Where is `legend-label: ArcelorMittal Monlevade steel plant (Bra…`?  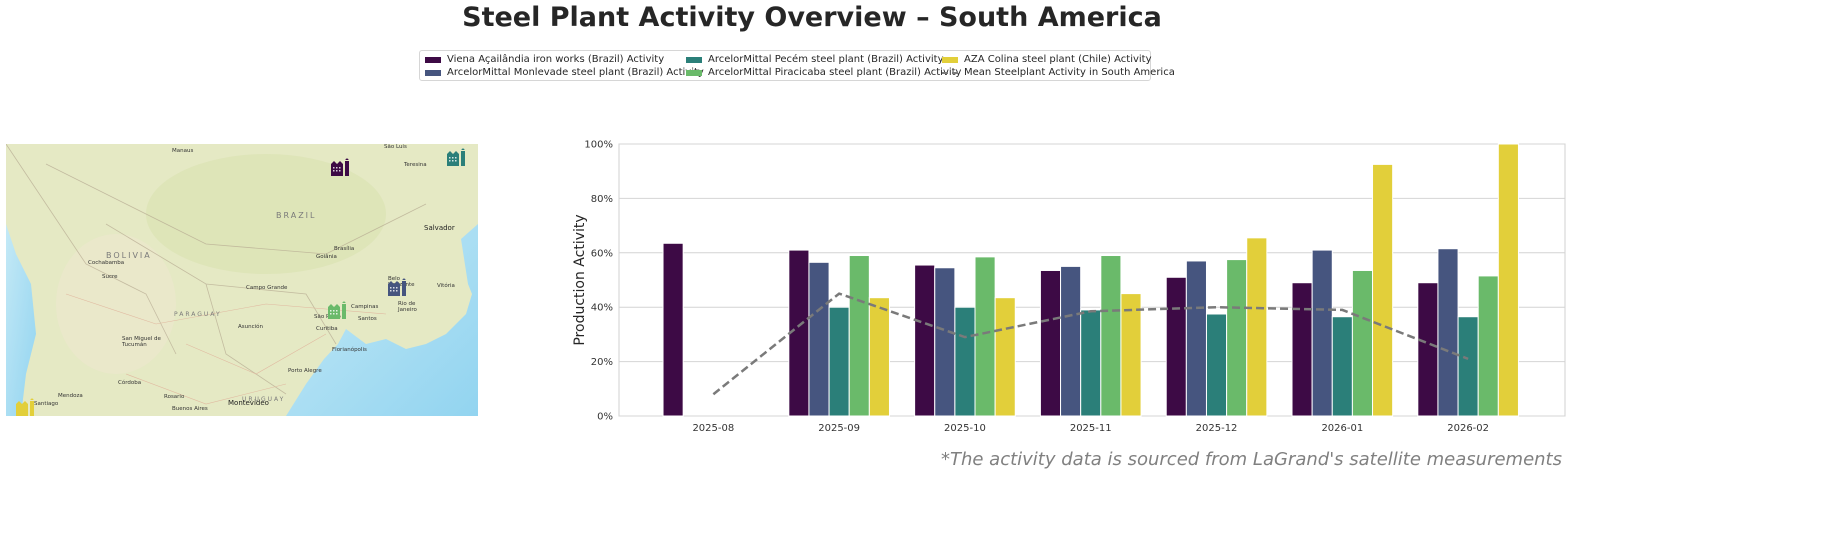 legend-label: ArcelorMittal Monlevade steel plant (Bra… is located at coordinates (575, 72).